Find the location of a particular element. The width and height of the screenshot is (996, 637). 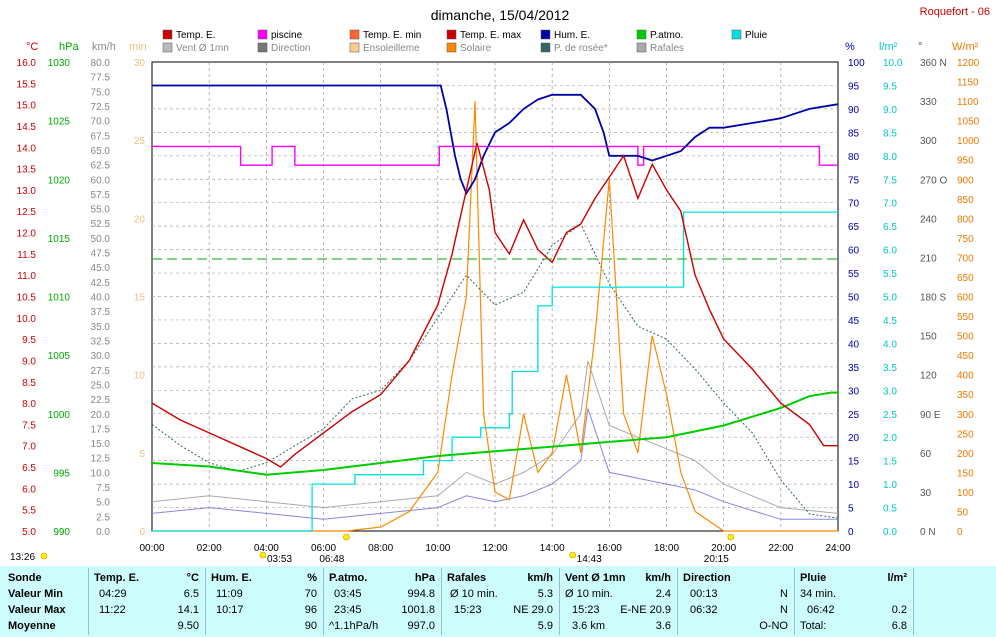

axis-unit: min is located at coordinates (138, 47).